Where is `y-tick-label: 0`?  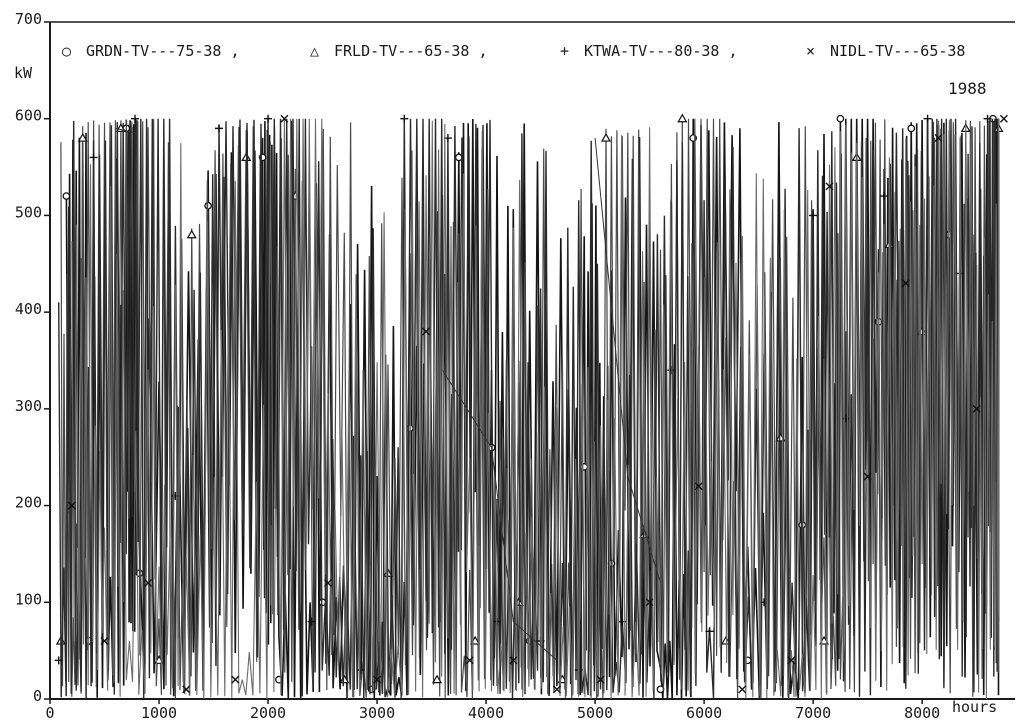
y-tick-label: 0 is located at coordinates (37, 696).